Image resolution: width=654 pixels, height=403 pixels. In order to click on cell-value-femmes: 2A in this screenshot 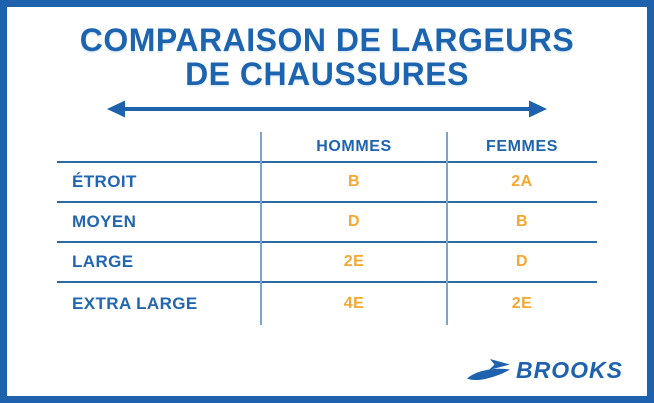, I will do `click(522, 181)`.